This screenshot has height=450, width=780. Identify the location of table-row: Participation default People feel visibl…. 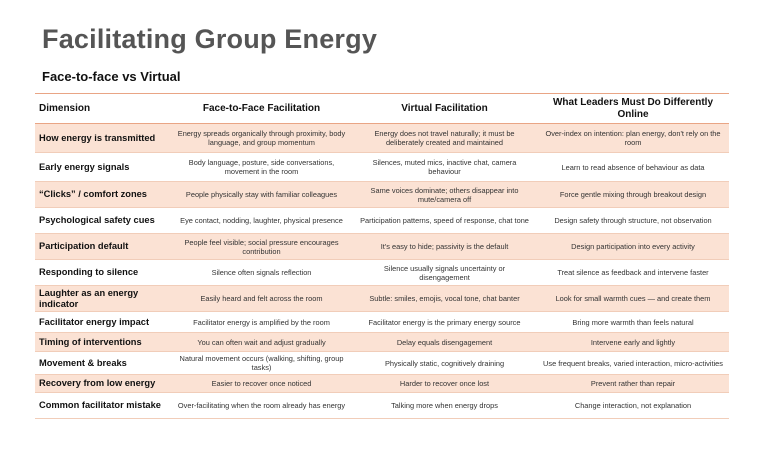
(382, 246).